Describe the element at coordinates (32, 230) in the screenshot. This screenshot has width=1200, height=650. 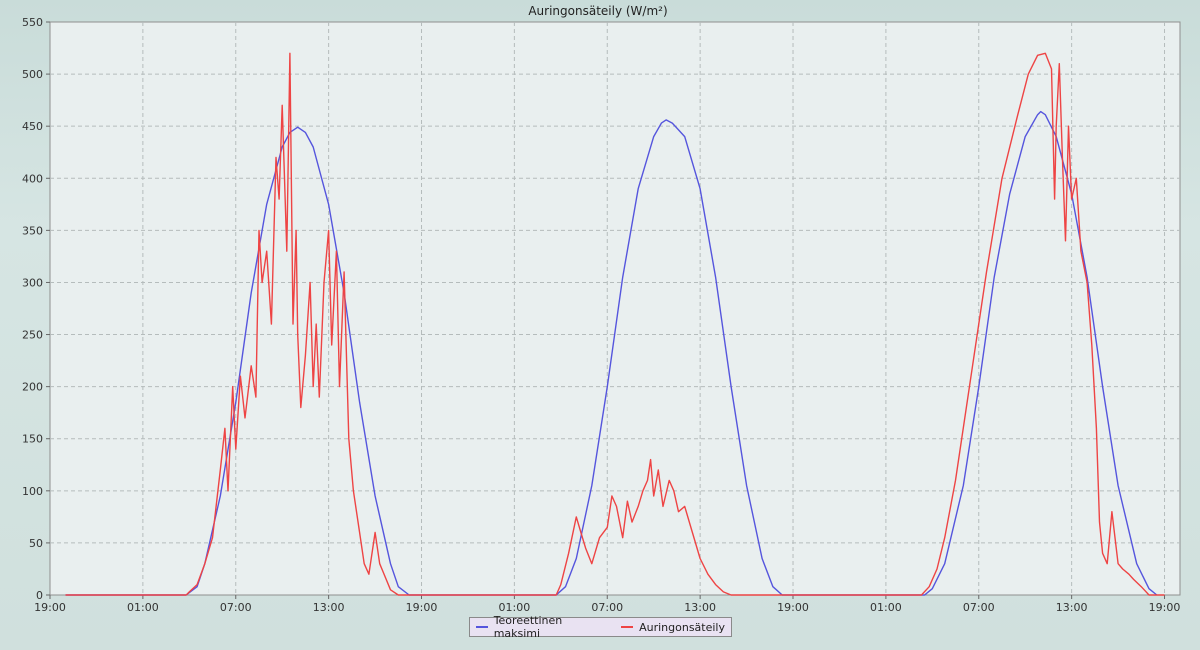
I see `y-tick-label: 350` at that location.